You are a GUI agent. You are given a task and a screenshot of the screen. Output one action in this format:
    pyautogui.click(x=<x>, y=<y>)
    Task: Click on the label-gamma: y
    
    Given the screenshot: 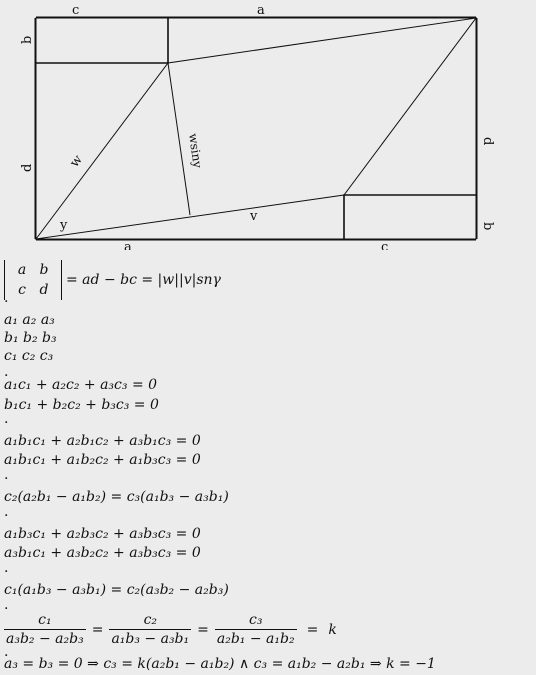 What is the action you would take?
    pyautogui.click(x=63, y=225)
    